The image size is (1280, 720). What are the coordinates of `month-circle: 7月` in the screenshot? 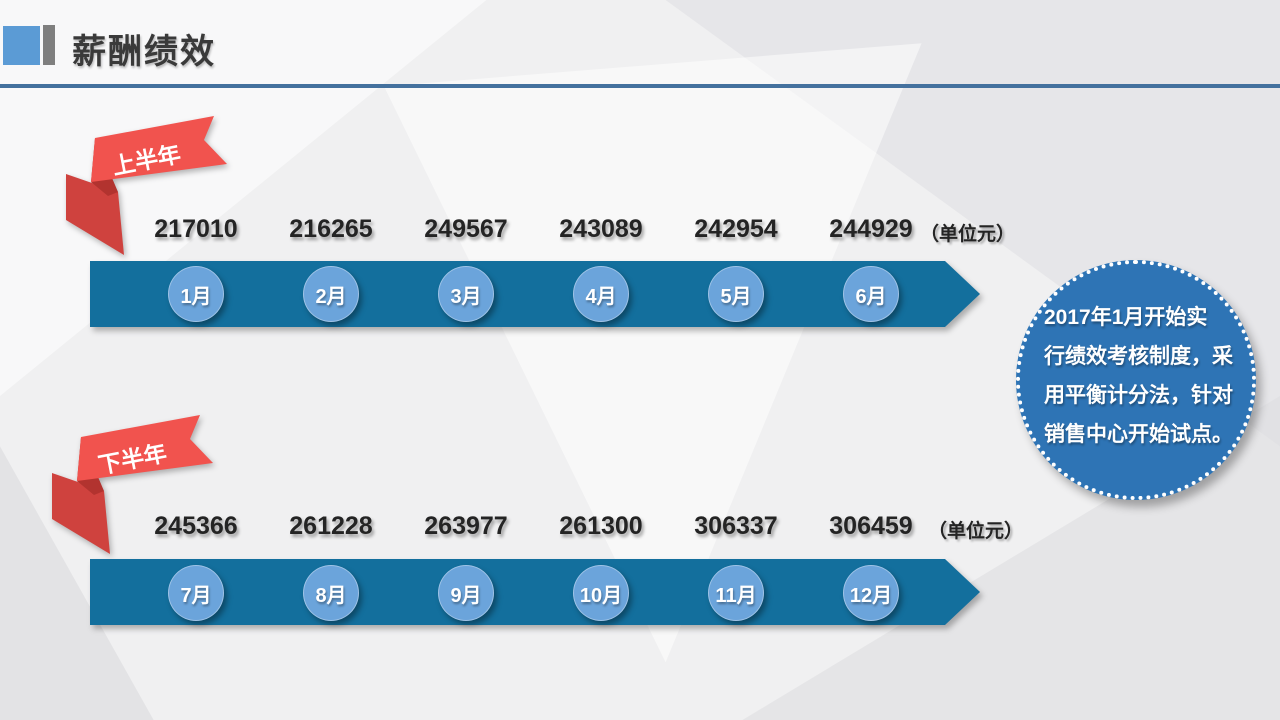 It's located at (196, 593).